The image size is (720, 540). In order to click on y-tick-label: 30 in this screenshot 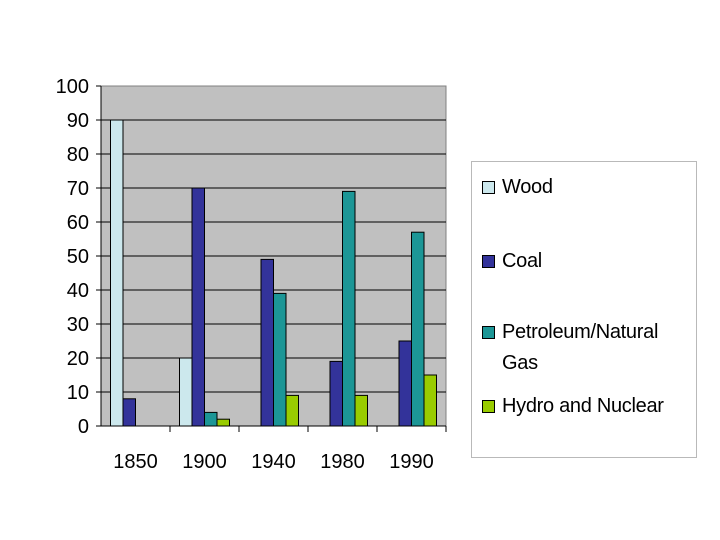, I will do `click(78, 325)`.